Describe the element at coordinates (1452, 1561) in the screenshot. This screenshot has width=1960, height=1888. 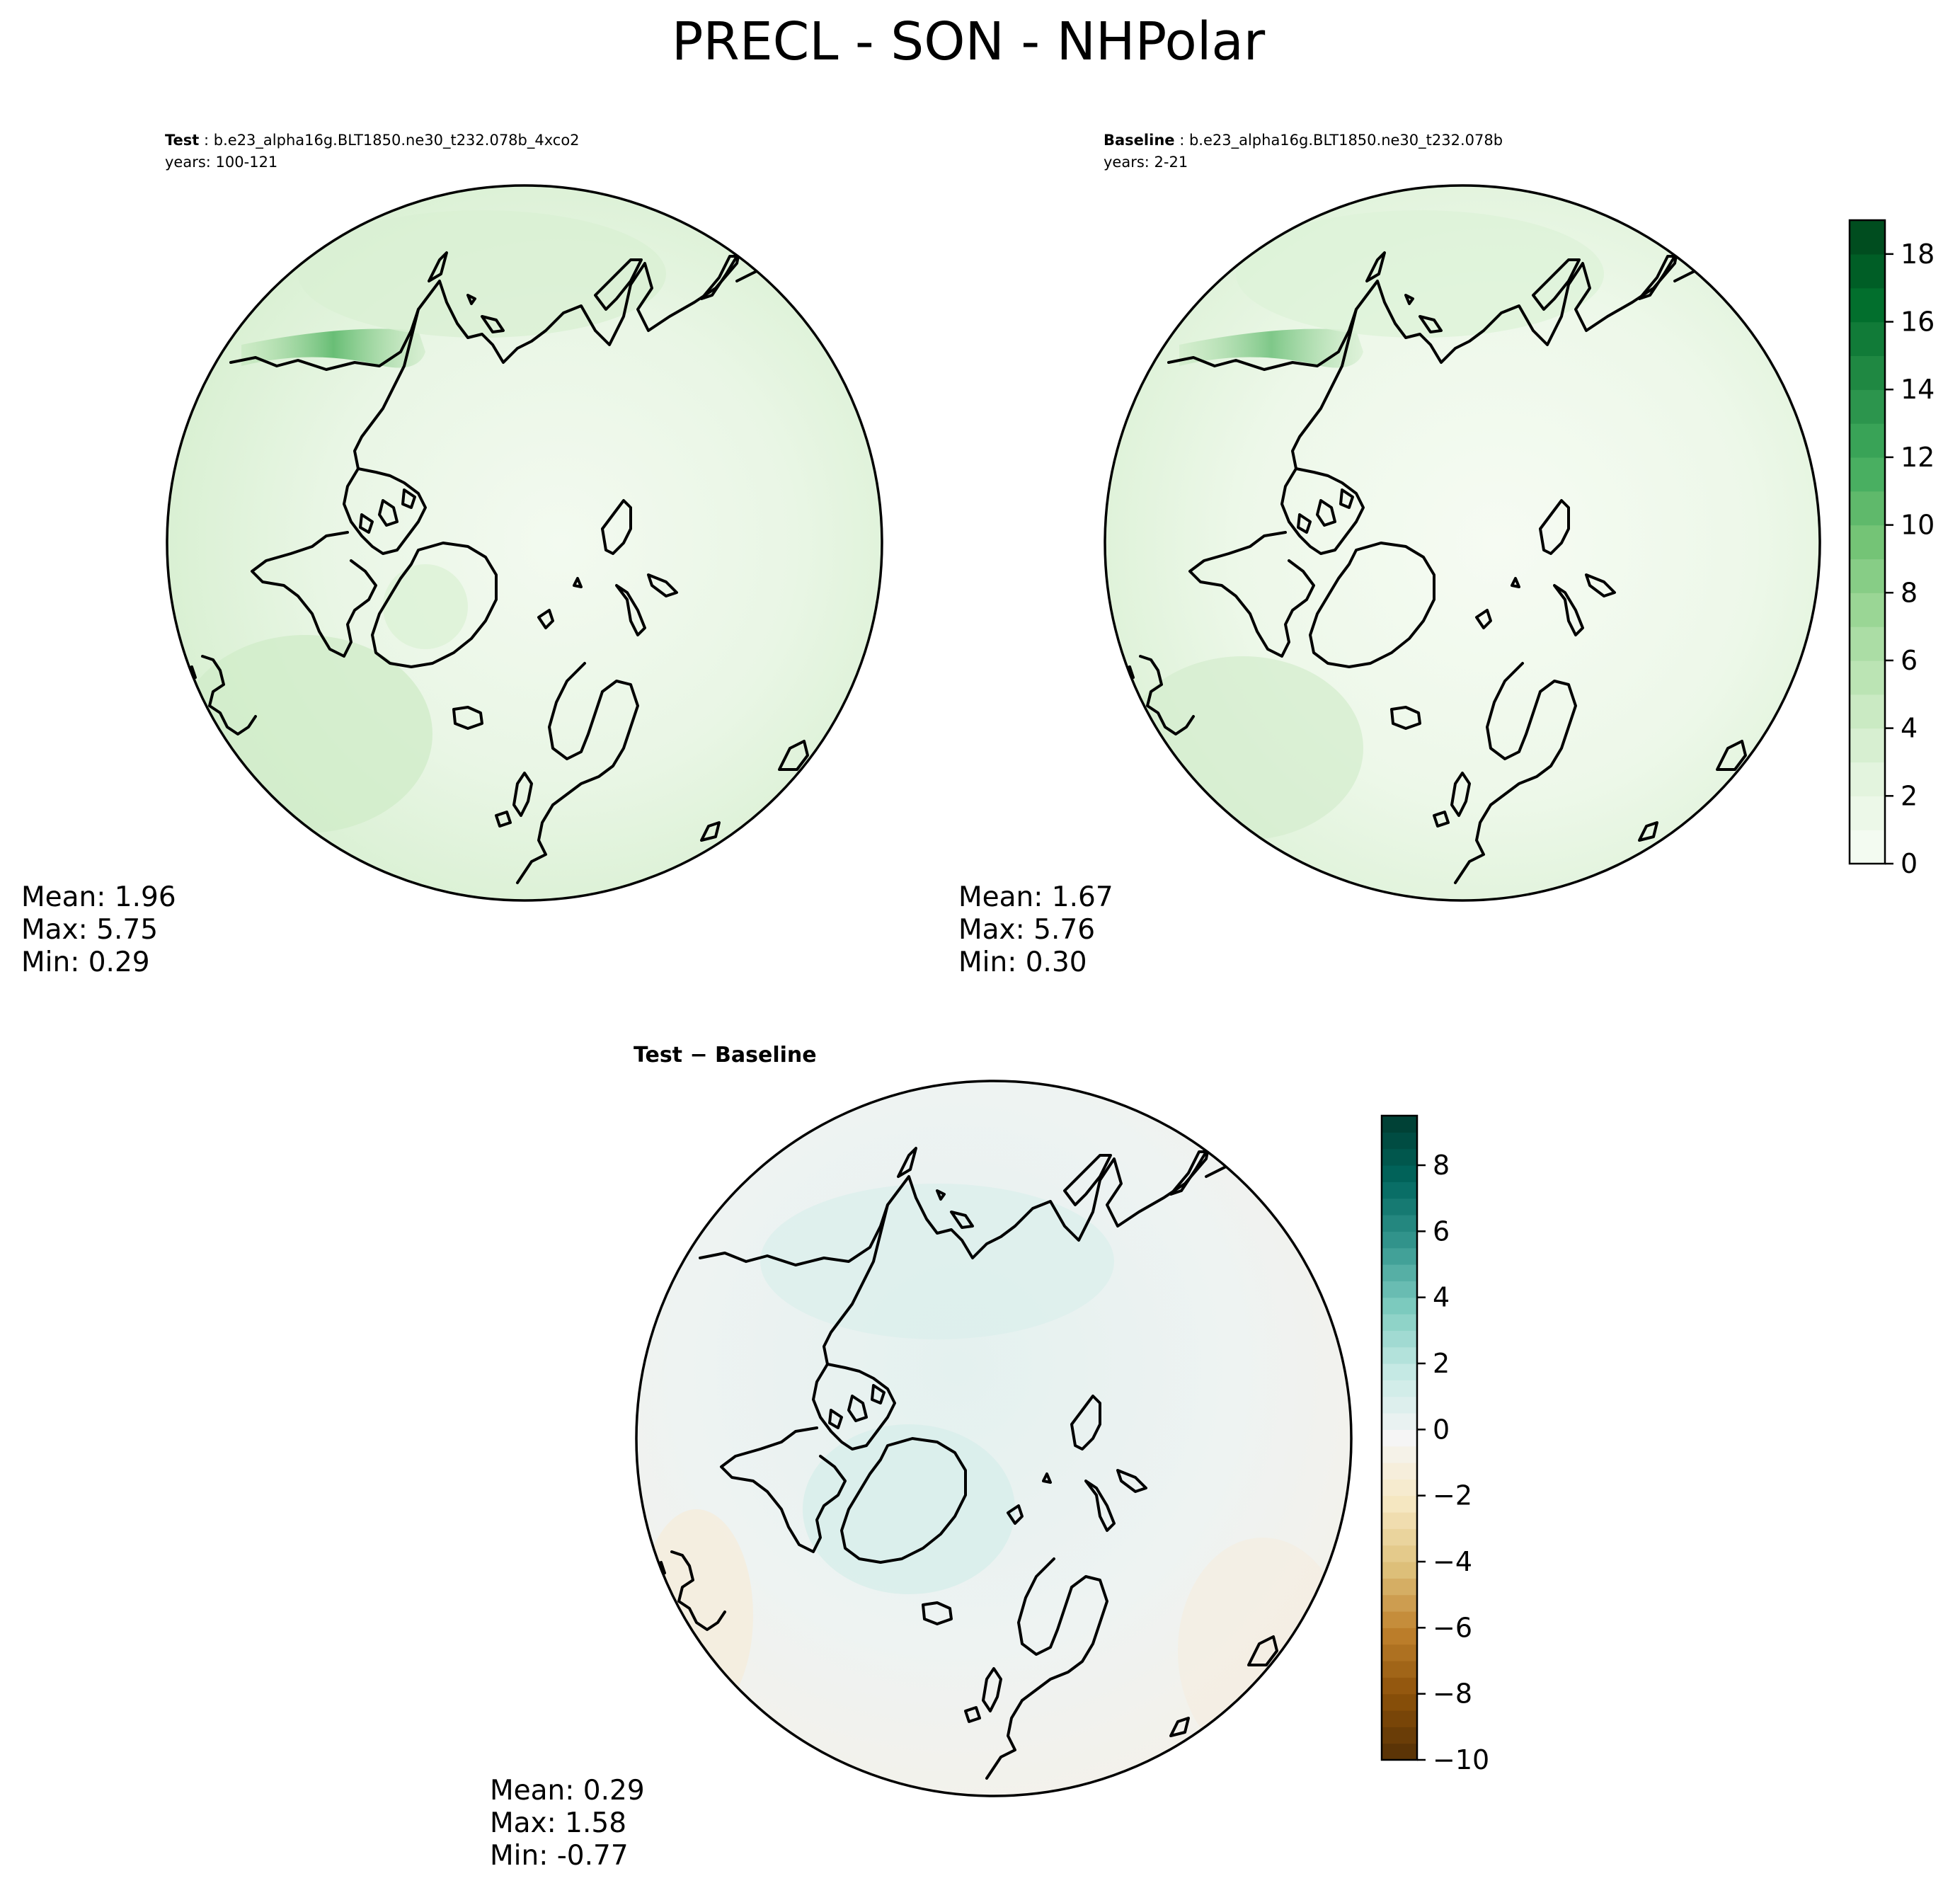
I see `colorbar-tick-label: −4` at that location.